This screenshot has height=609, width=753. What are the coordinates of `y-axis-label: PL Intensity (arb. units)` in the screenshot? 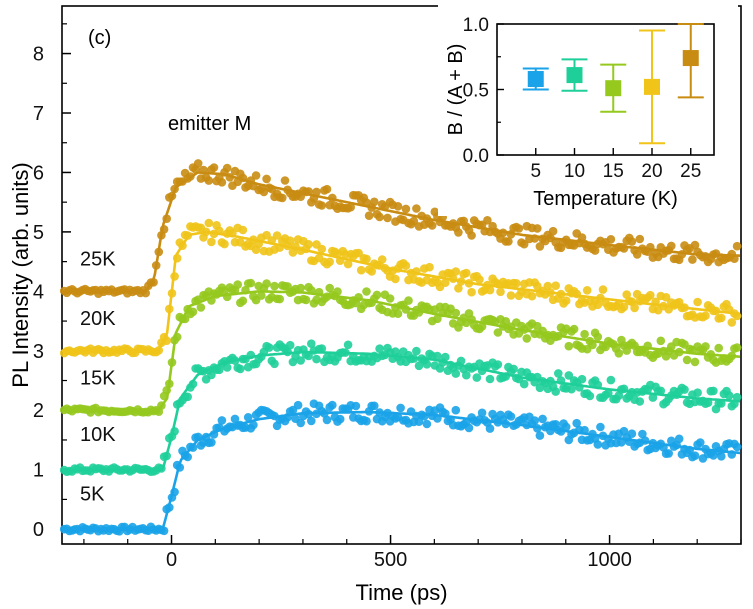 It's located at (20, 274).